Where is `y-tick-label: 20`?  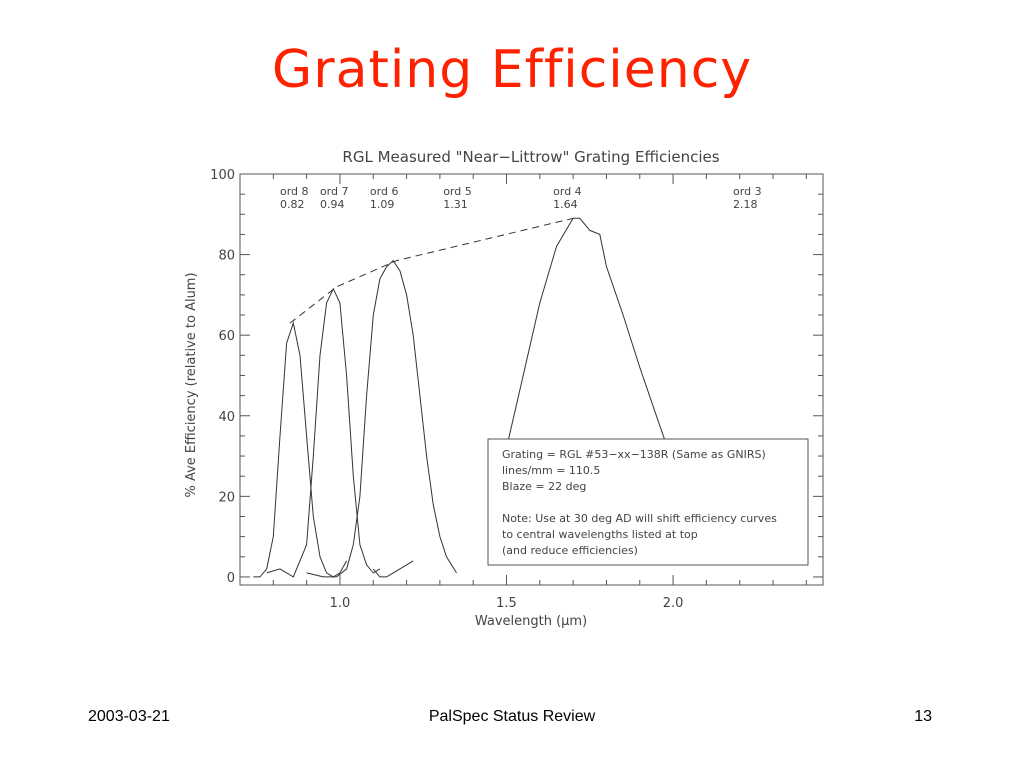
y-tick-label: 20 is located at coordinates (226, 497).